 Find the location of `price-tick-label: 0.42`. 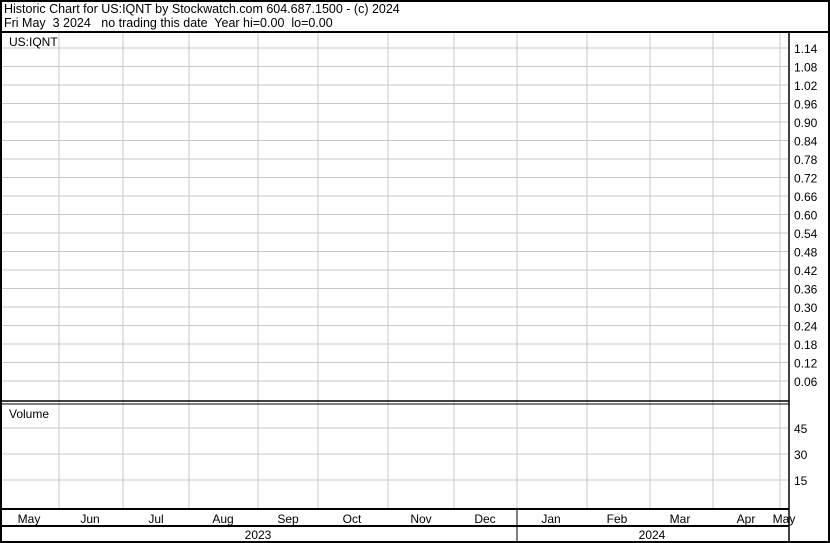

price-tick-label: 0.42 is located at coordinates (806, 271).